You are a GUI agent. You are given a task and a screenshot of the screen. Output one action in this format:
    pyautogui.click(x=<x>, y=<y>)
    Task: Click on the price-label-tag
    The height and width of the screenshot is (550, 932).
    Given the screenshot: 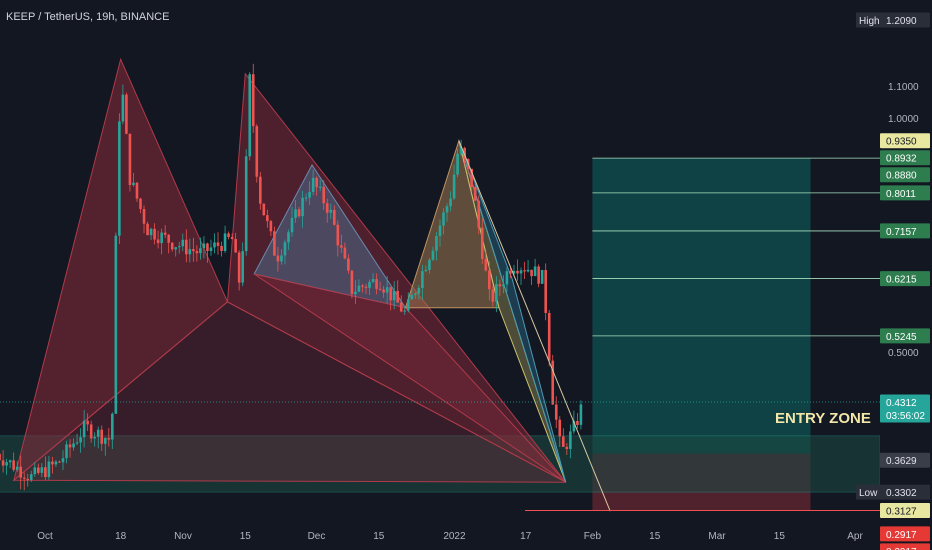 What is the action you would take?
    pyautogui.click(x=868, y=492)
    